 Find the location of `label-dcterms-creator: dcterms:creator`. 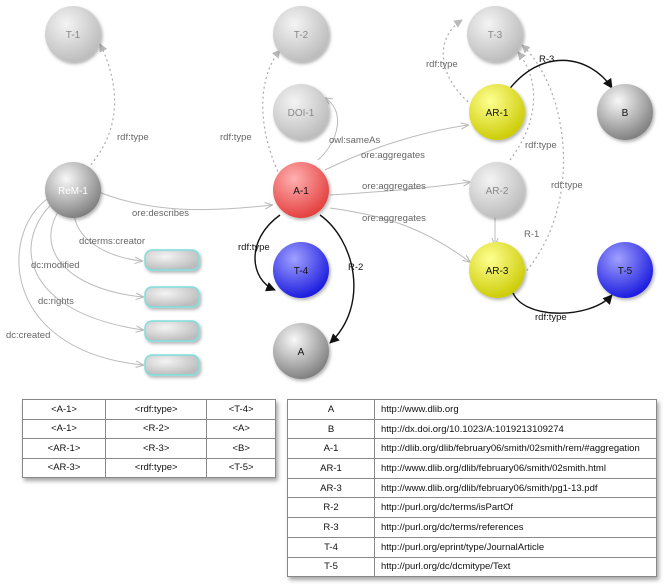

label-dcterms-creator: dcterms:creator is located at coordinates (112, 241).